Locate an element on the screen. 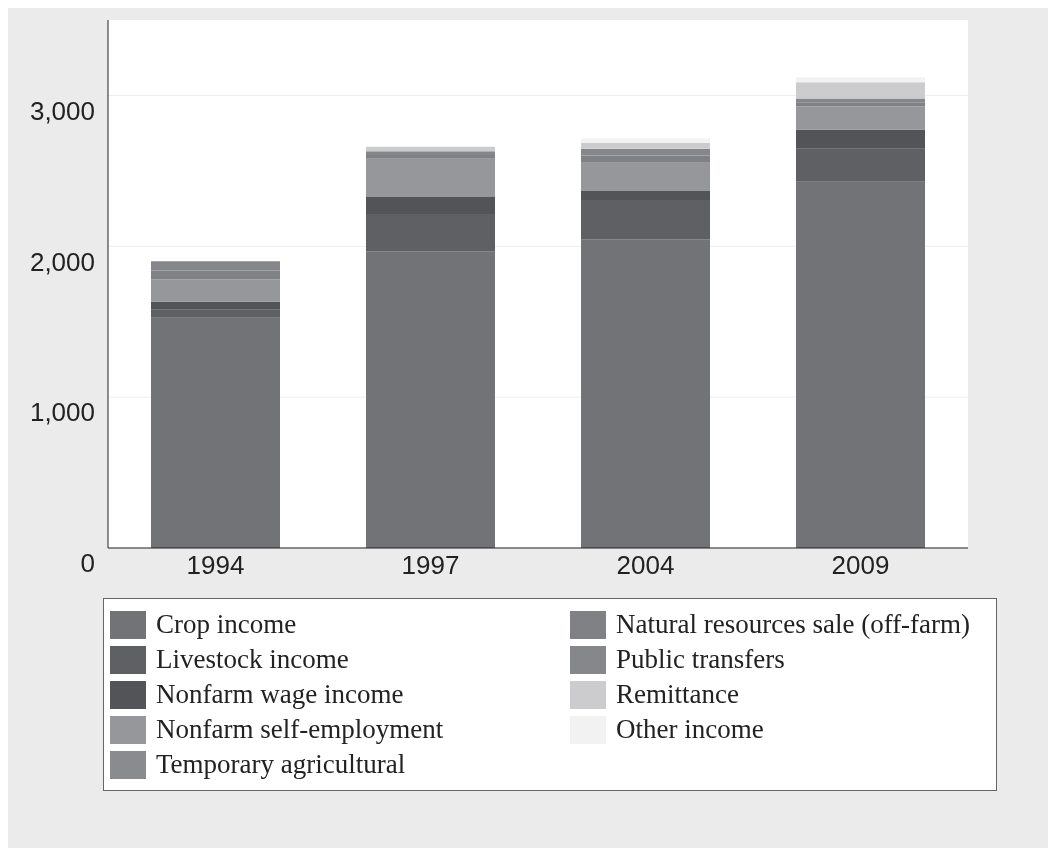 The width and height of the screenshot is (1054, 850). y-tick-label: 3,000 is located at coordinates (62, 110).